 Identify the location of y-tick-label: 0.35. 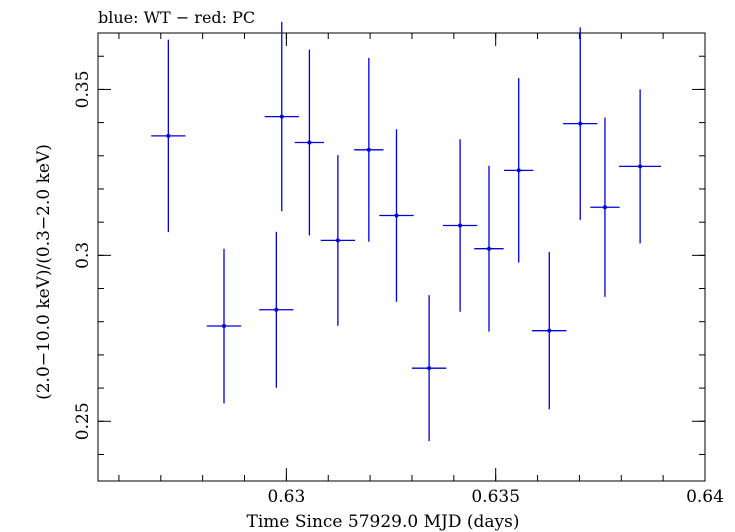
(83, 89).